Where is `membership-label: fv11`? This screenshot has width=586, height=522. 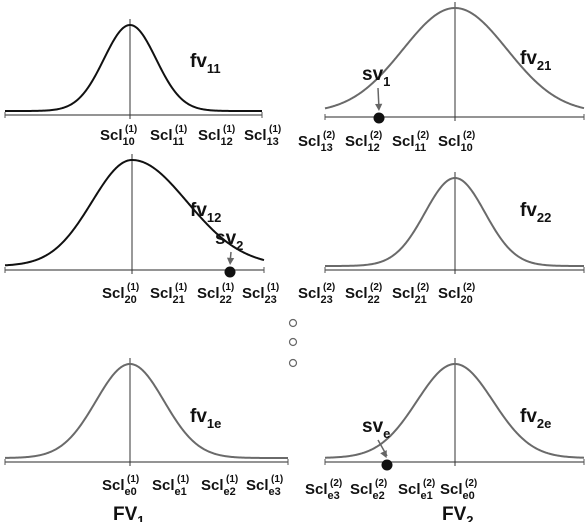
membership-label: fv11 is located at coordinates (205, 63).